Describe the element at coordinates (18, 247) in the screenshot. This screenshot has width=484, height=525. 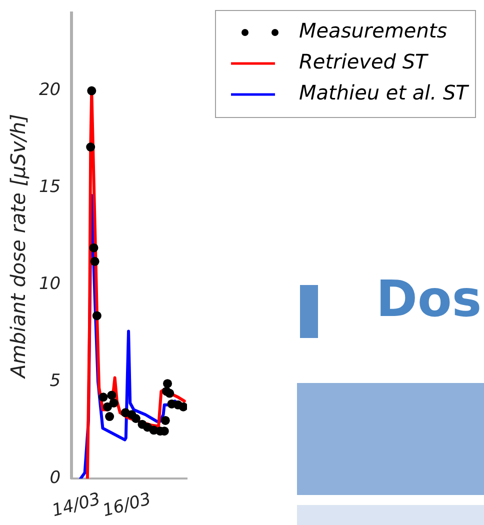
I see `y-axis-title: Ambiant dose rate [μSv/h]` at that location.